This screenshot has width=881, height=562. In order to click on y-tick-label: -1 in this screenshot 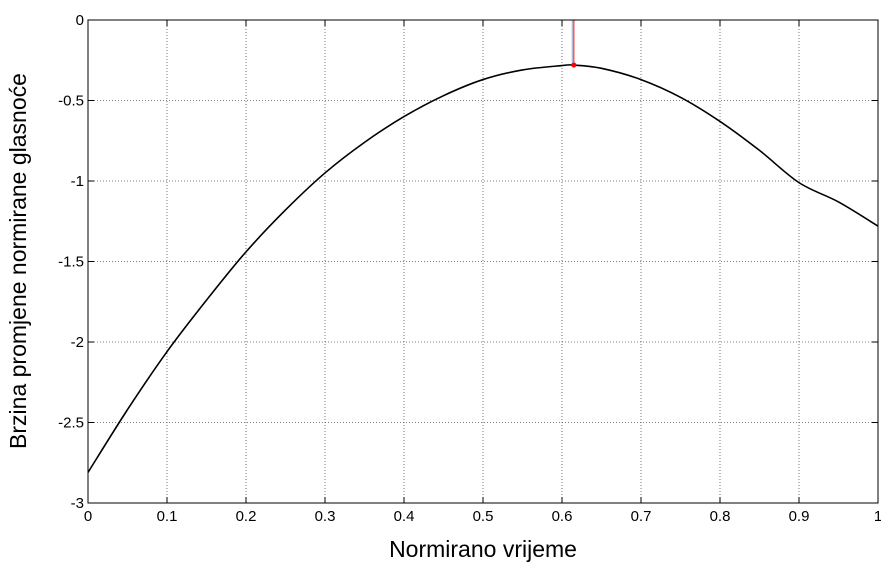, I will do `click(77, 181)`.